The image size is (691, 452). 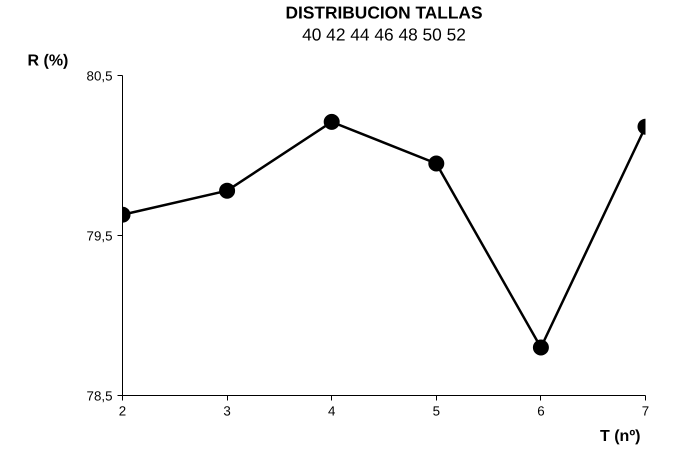 What do you see at coordinates (99, 76) in the screenshot?
I see `y-tick-label: 80,5` at bounding box center [99, 76].